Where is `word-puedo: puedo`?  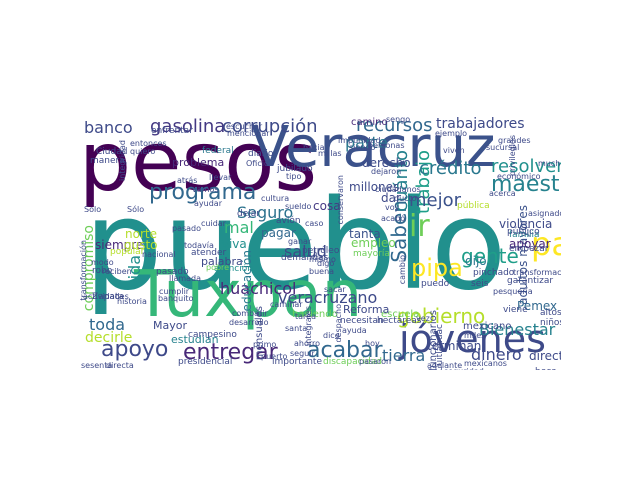 word-puedo: puedo is located at coordinates (435, 284).